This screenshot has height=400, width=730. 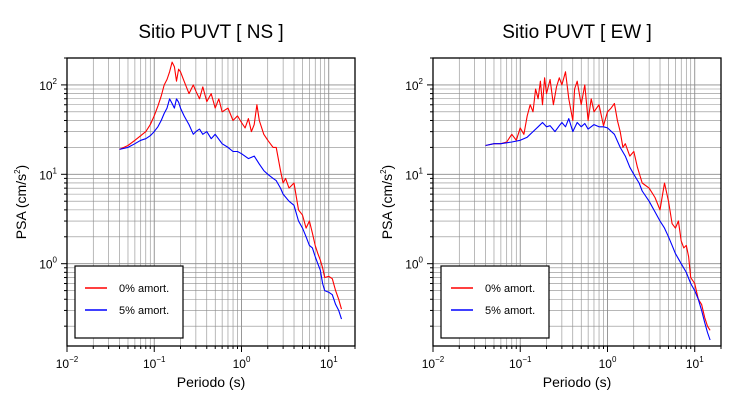 I want to click on chart0-legend-box, so click(x=129, y=302).